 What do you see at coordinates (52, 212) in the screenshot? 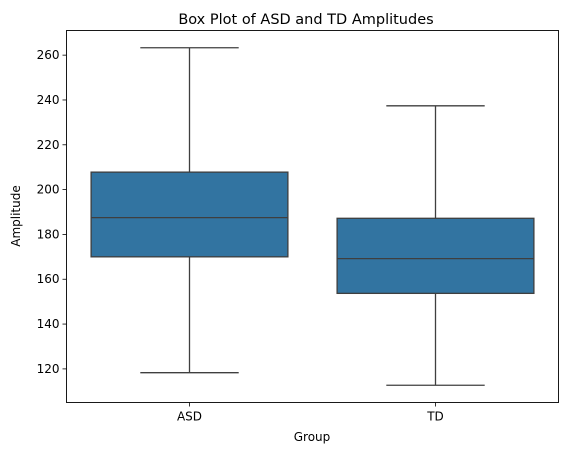
I see `y-axis-ticks: 120 140 160 180 200 220 240 260` at bounding box center [52, 212].